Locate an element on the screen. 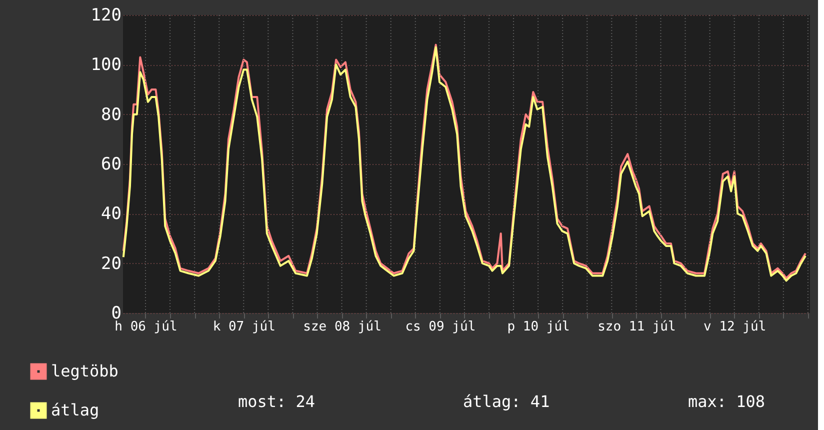  x-tick-label: cs 09 júl is located at coordinates (440, 327).